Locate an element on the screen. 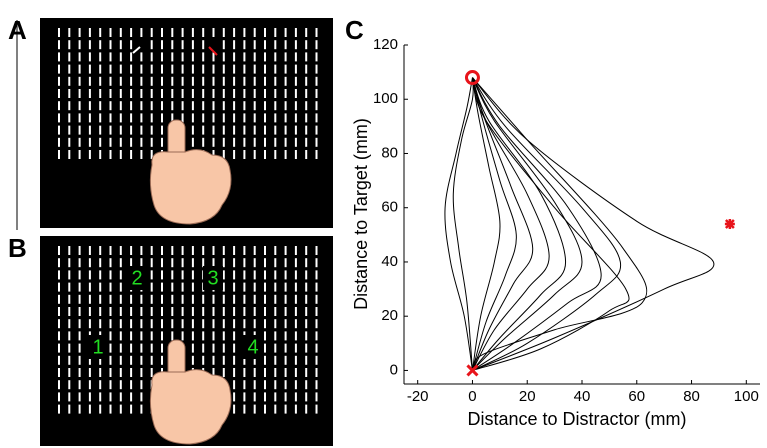  target-marker is located at coordinates (472, 78).